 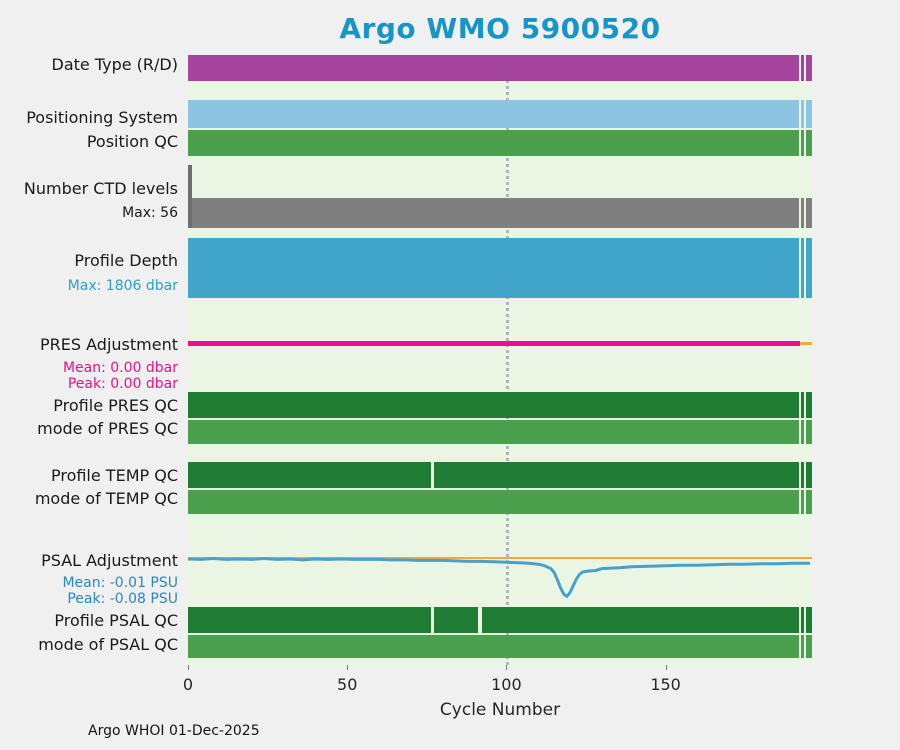 What do you see at coordinates (122, 599) in the screenshot?
I see `sublabel-psal-peak: Peak: -0.08 PSU` at bounding box center [122, 599].